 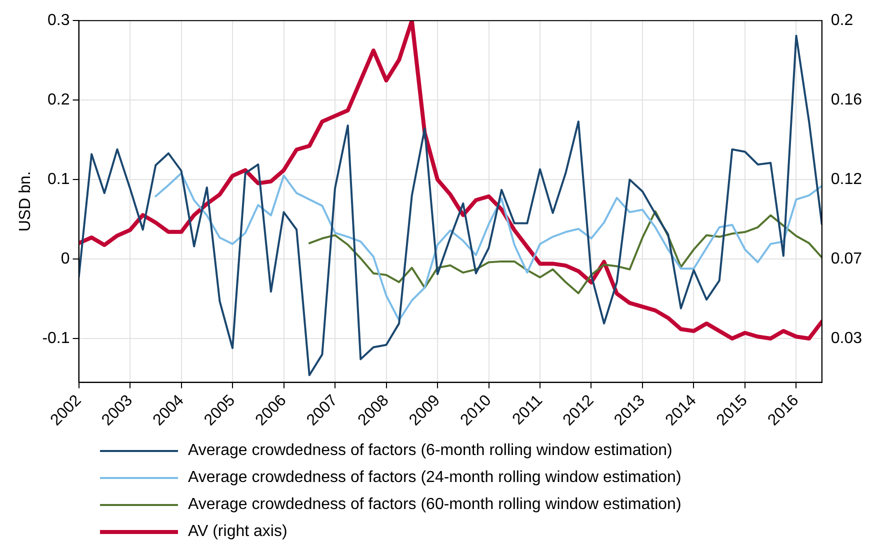 I want to click on legend-label: AV (right axis), so click(x=238, y=531).